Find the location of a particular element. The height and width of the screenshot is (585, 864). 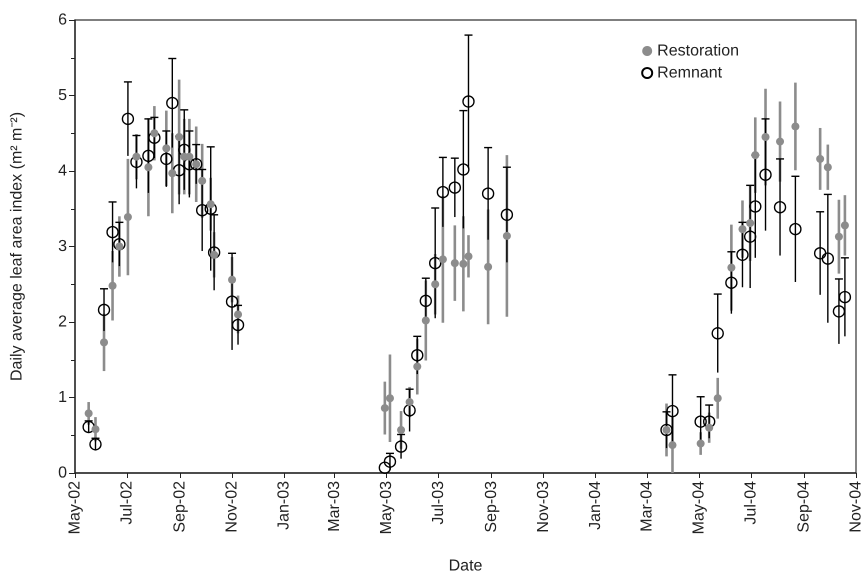

x-tick-label: Mar-03 is located at coordinates (334, 506).